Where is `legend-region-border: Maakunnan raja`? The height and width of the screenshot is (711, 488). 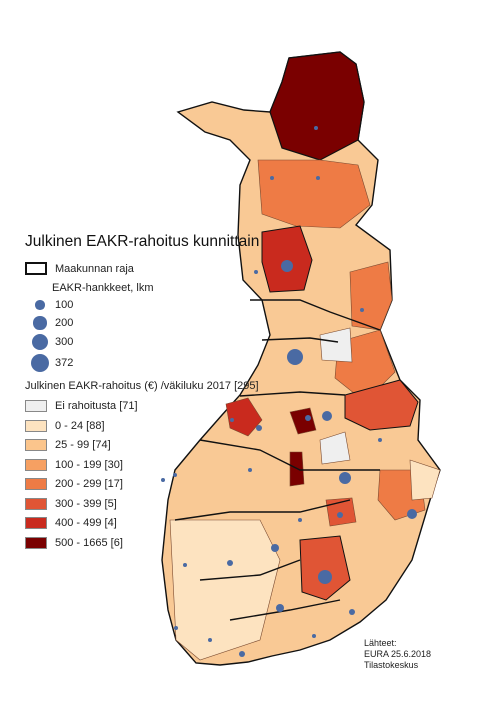
legend-region-border: Maakunnan raja is located at coordinates (79, 268).